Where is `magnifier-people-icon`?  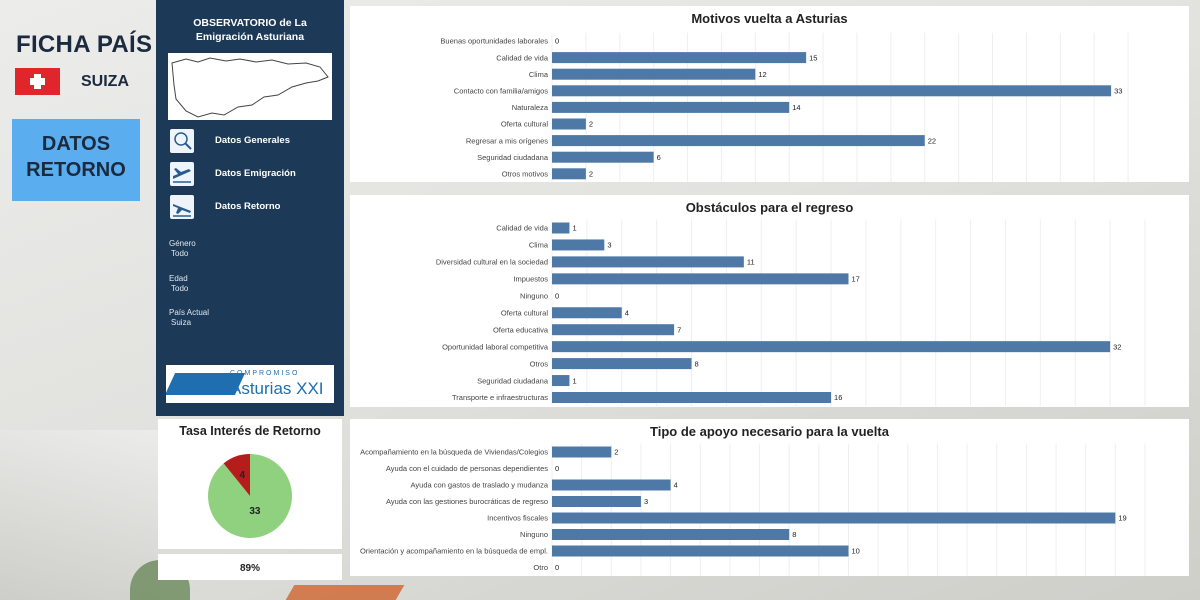
magnifier-people-icon is located at coordinates (182, 141).